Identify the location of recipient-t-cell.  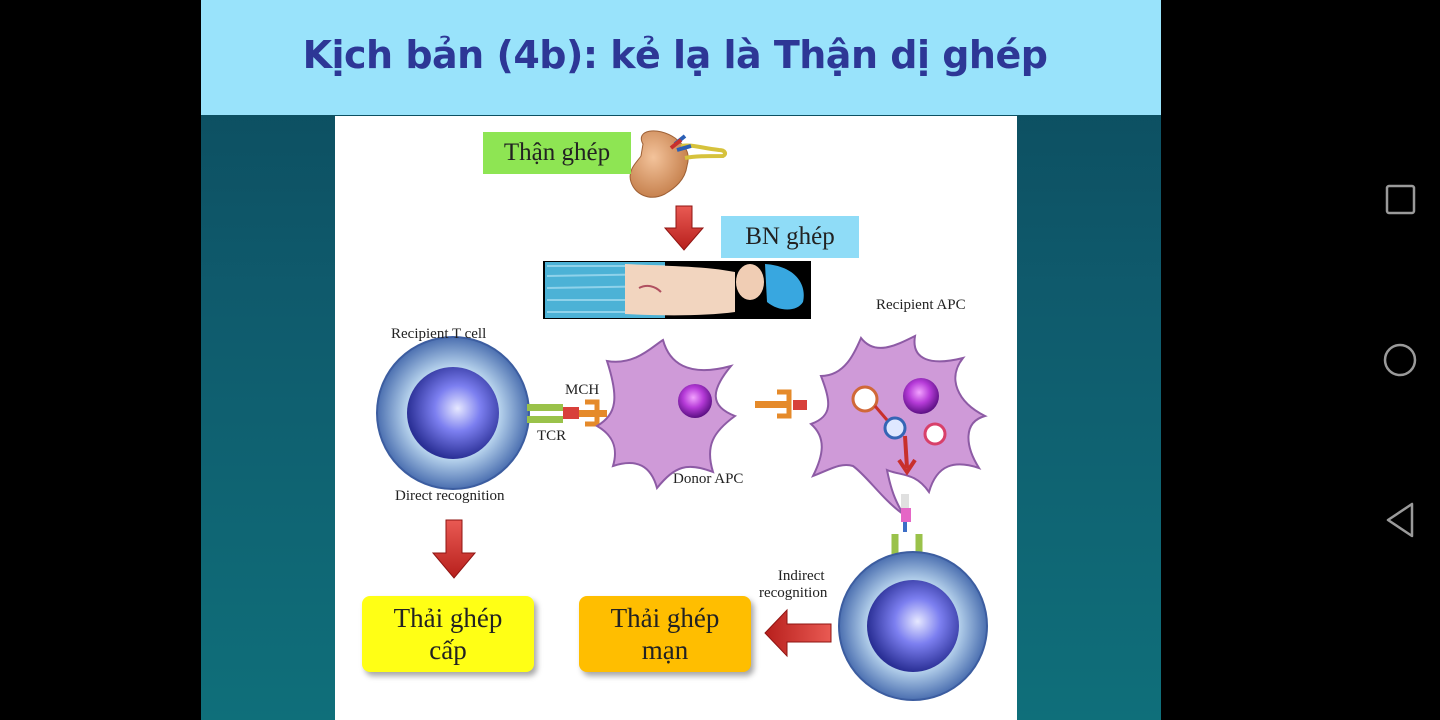
(453, 413).